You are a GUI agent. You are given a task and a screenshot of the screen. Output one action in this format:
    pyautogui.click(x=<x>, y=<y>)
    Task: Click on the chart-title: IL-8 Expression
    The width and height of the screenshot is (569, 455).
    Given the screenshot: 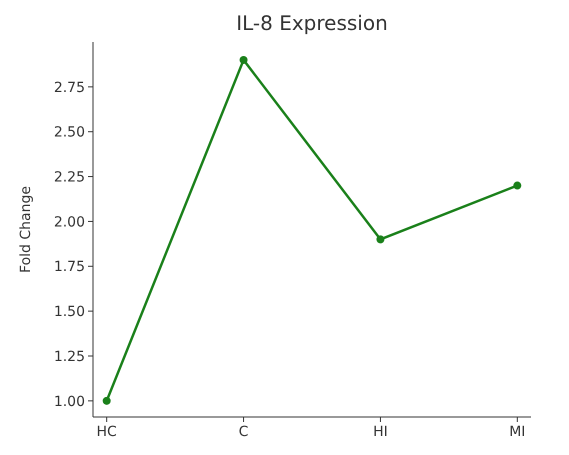 What is the action you would take?
    pyautogui.click(x=312, y=23)
    